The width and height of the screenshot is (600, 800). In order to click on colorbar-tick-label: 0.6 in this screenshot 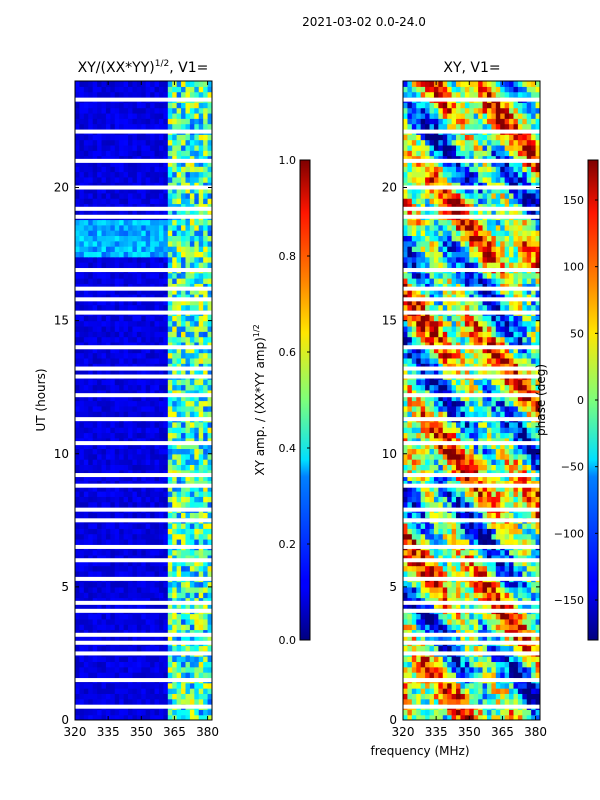, I will do `click(288, 352)`.